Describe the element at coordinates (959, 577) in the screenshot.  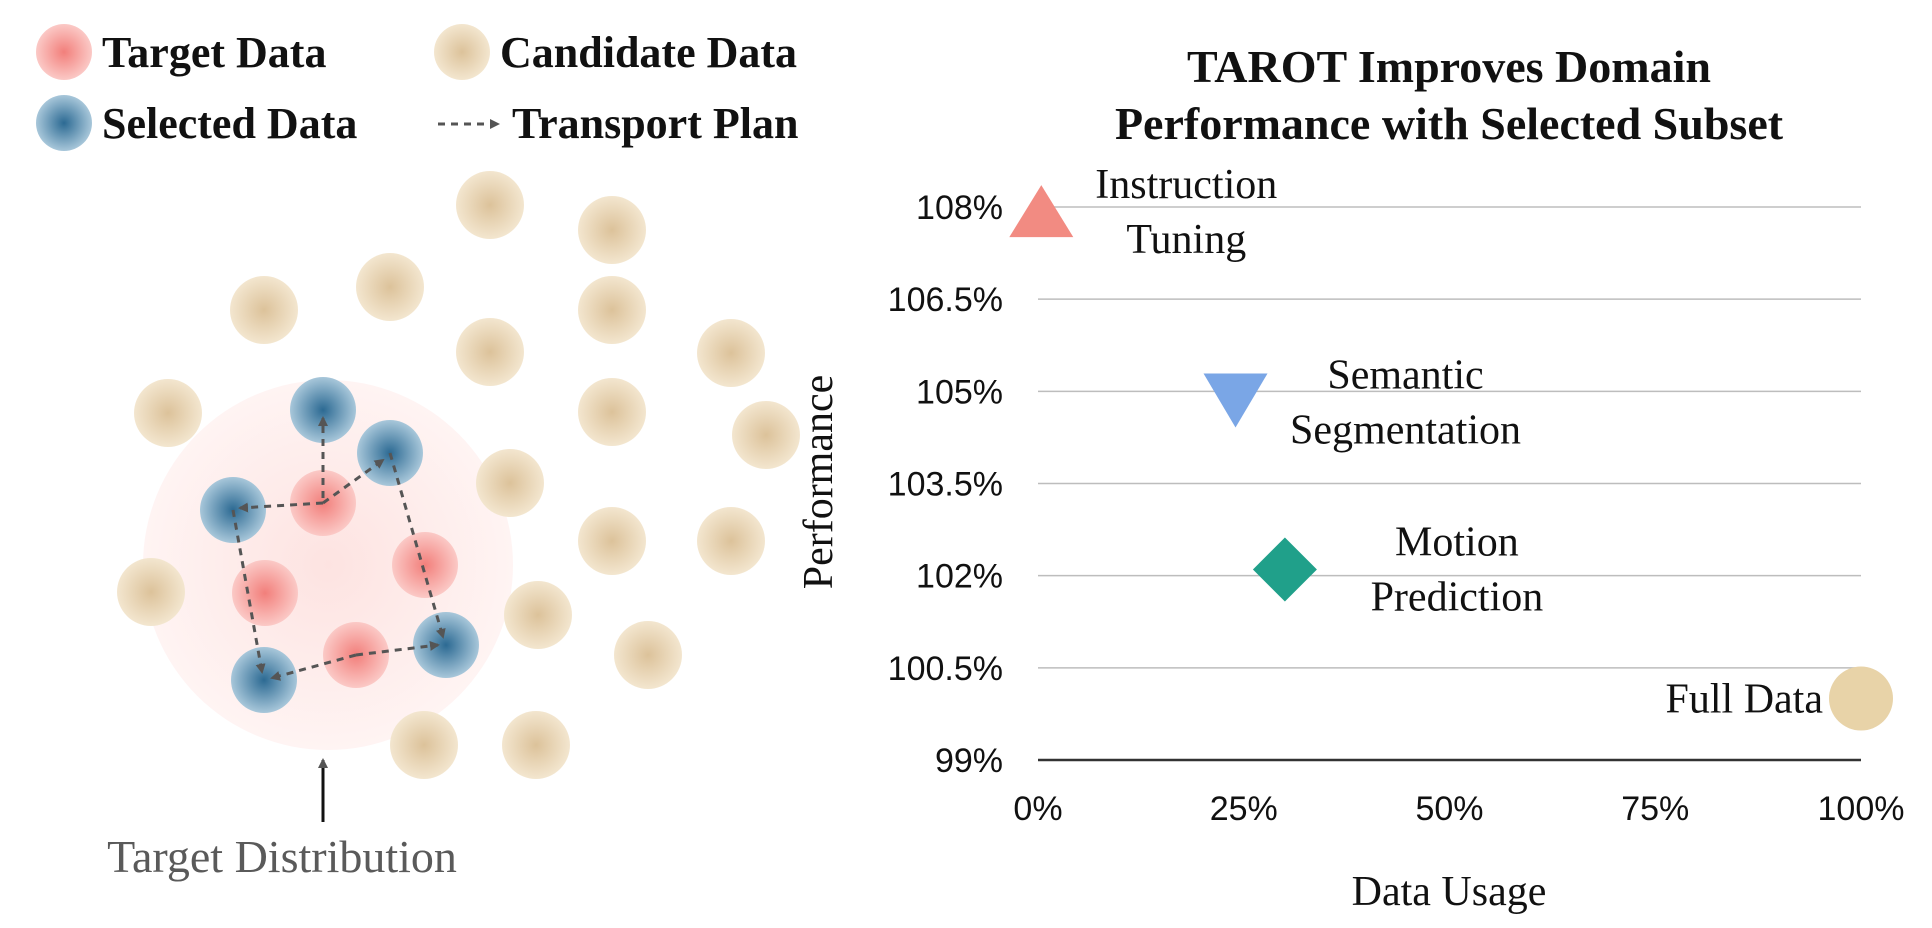
I see `y-tick-label: 102%` at that location.